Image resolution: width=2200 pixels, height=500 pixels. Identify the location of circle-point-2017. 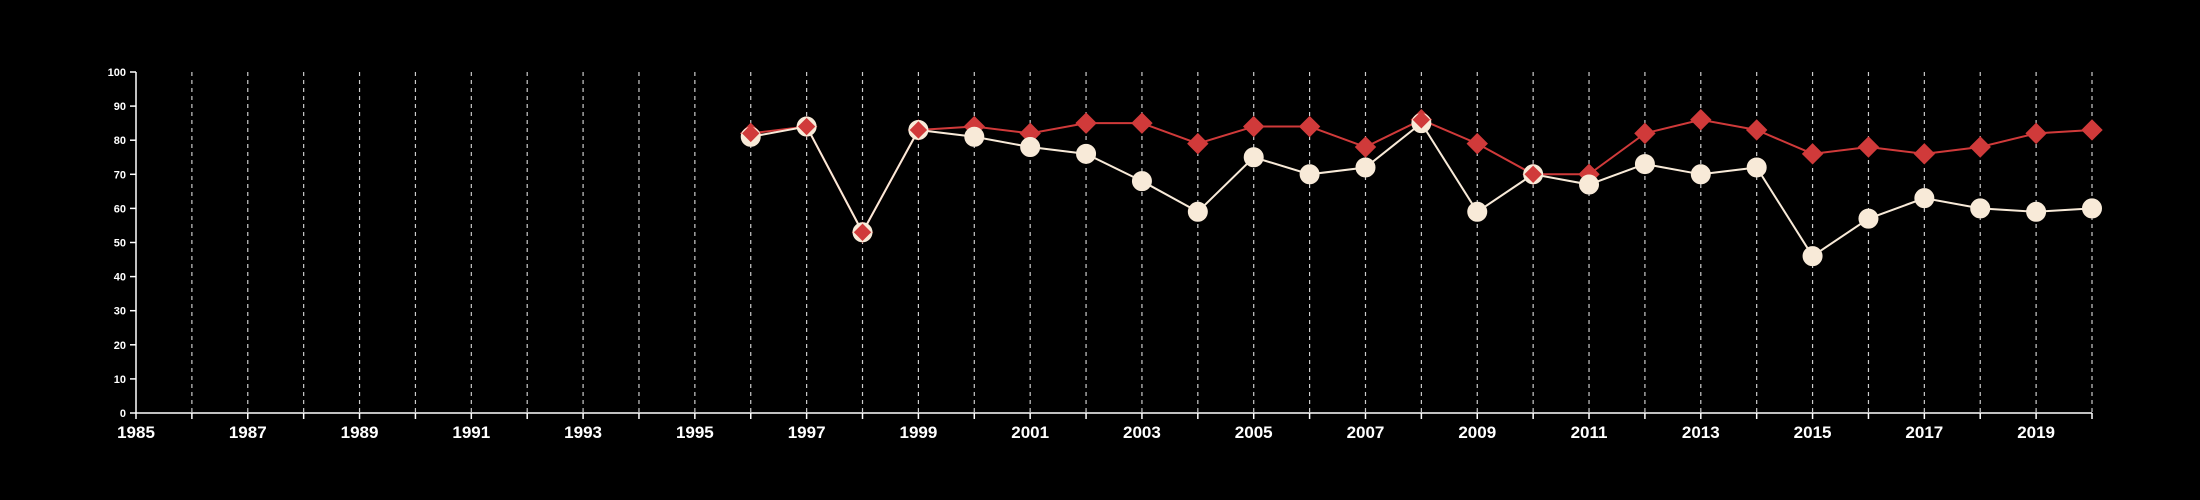
(1924, 198).